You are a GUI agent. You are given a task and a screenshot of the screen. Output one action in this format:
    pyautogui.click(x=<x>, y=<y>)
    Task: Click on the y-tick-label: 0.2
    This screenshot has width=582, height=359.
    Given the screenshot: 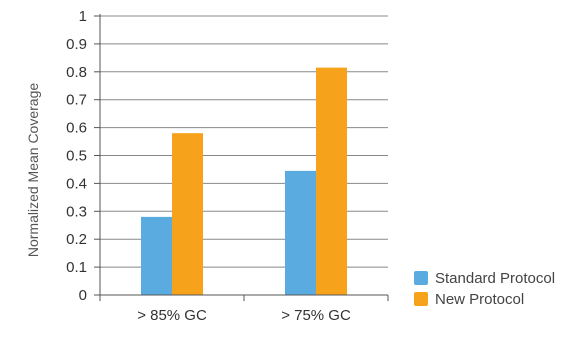 What is the action you would take?
    pyautogui.click(x=76, y=239)
    